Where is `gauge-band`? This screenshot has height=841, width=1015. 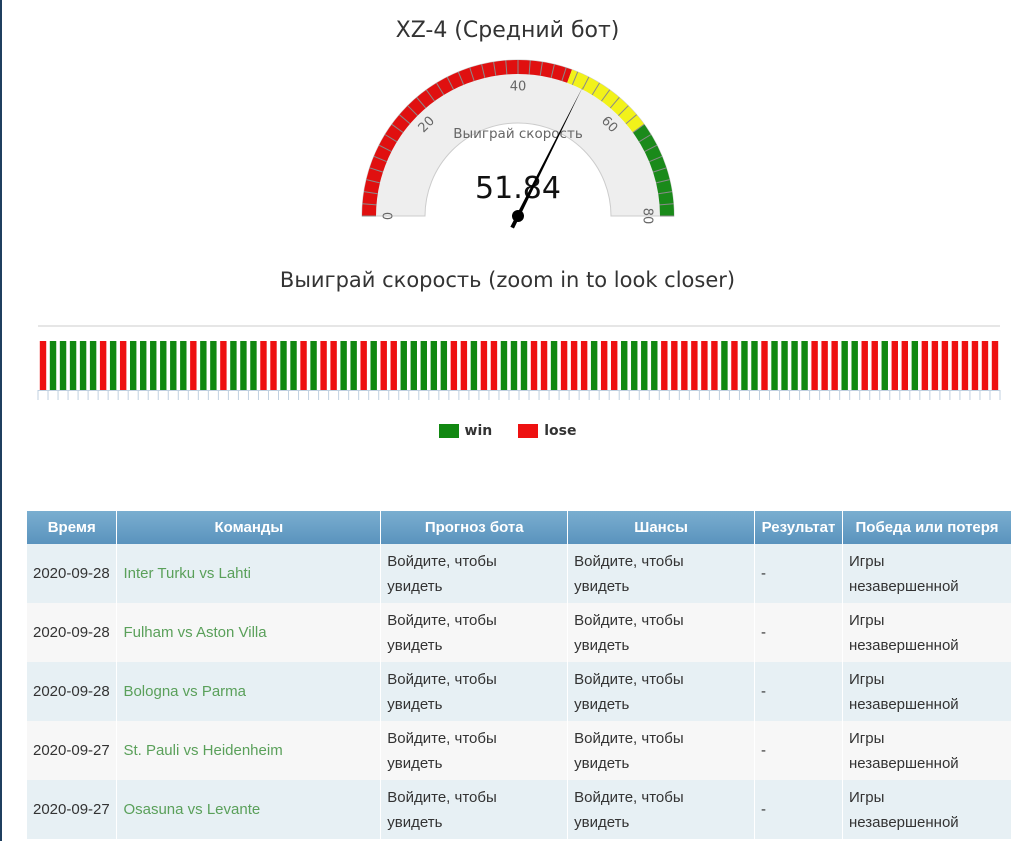
gauge-band is located at coordinates (467, 138).